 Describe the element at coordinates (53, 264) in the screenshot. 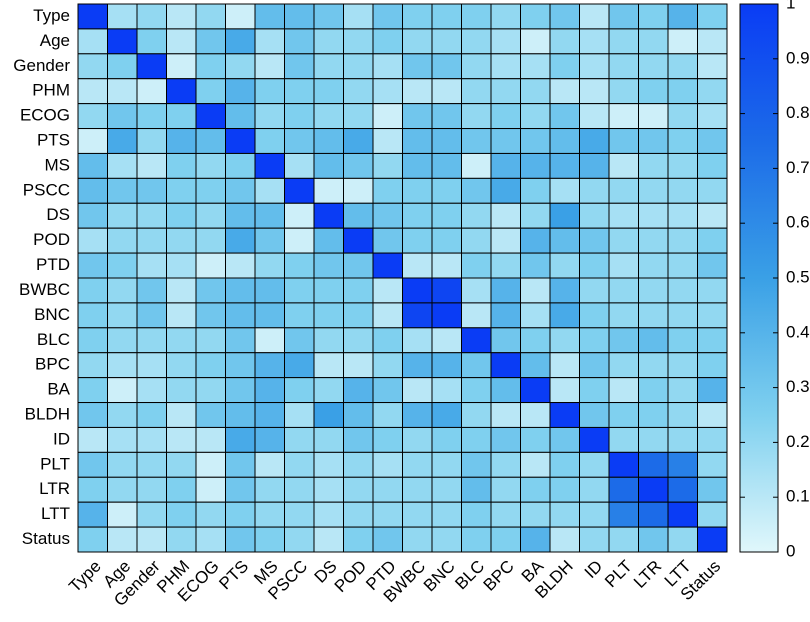

I see `y-tick-label: PTD` at that location.